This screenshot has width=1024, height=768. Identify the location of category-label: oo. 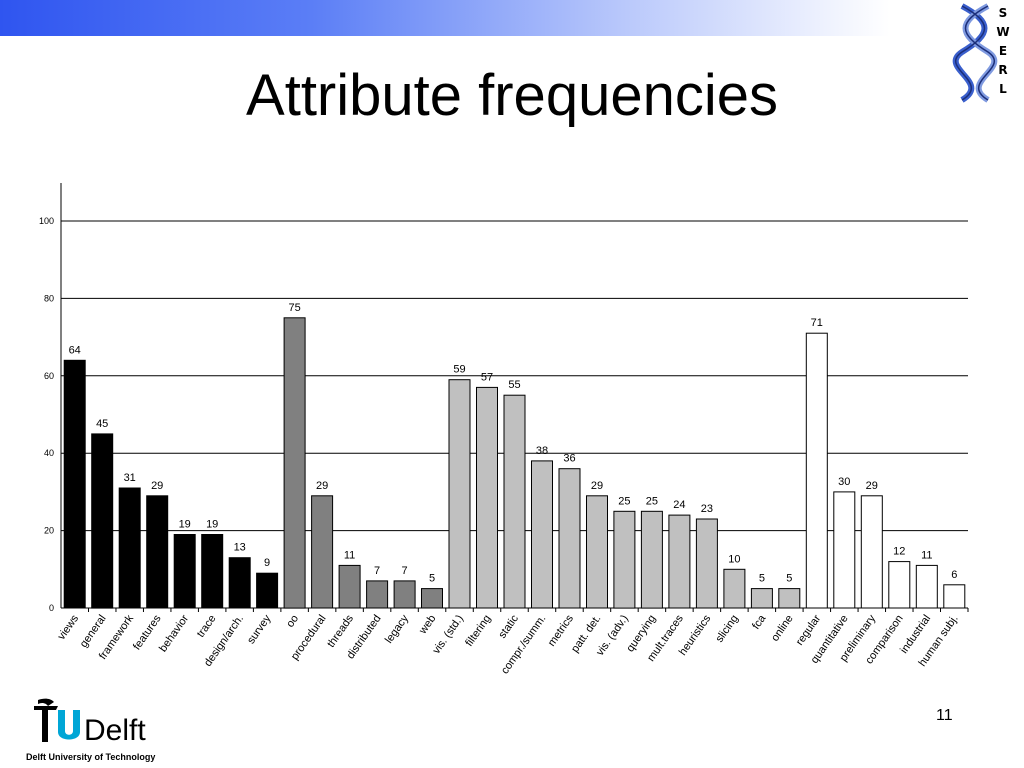
(292, 621).